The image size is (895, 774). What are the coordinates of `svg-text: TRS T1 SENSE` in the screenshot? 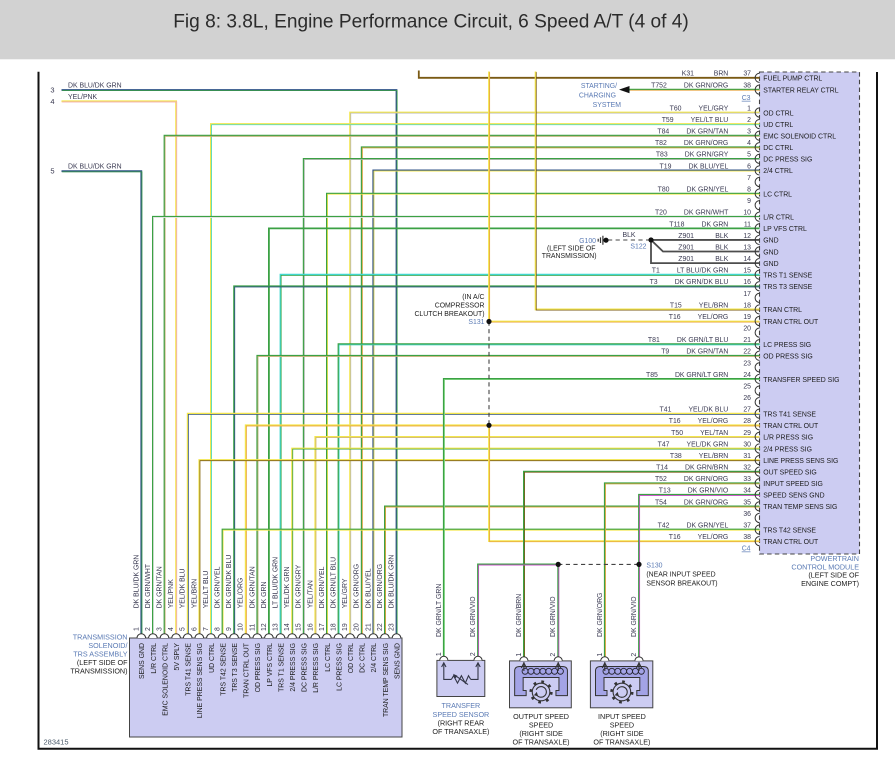 It's located at (281, 667).